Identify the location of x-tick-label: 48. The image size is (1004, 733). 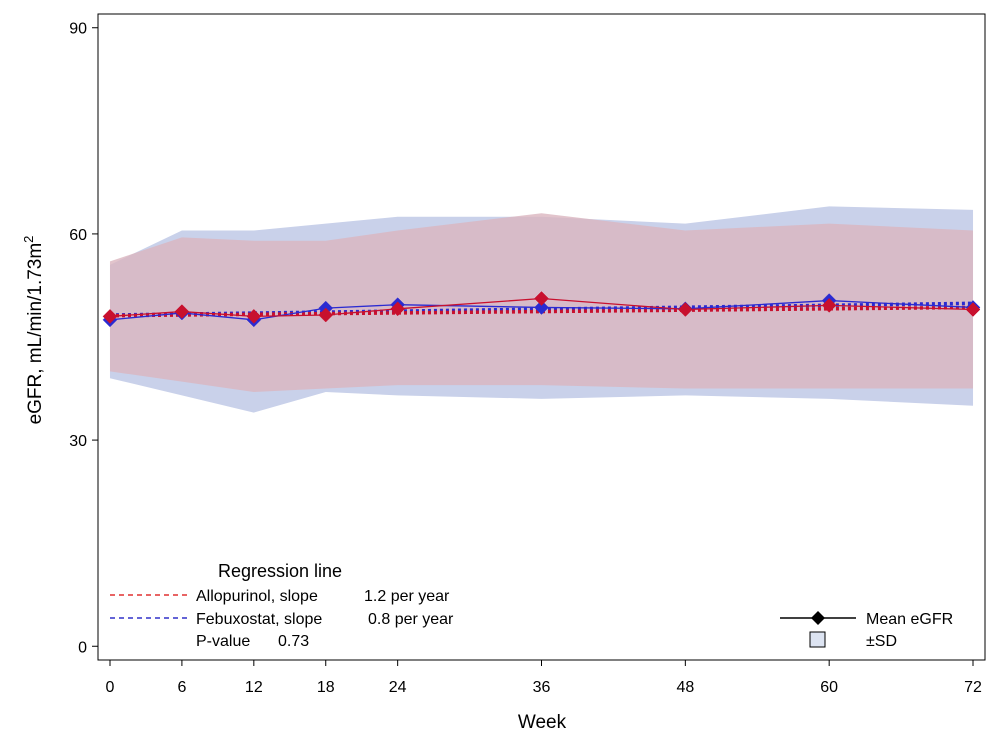
(685, 687).